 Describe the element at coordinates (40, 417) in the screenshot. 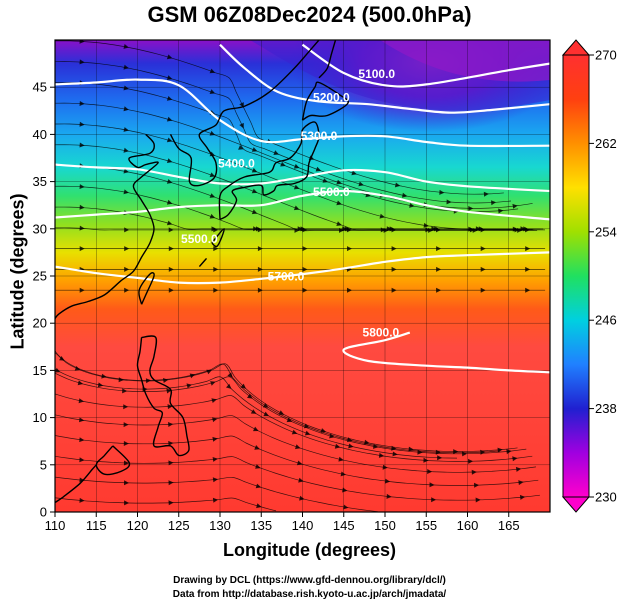

I see `y-tick-label: 10` at that location.